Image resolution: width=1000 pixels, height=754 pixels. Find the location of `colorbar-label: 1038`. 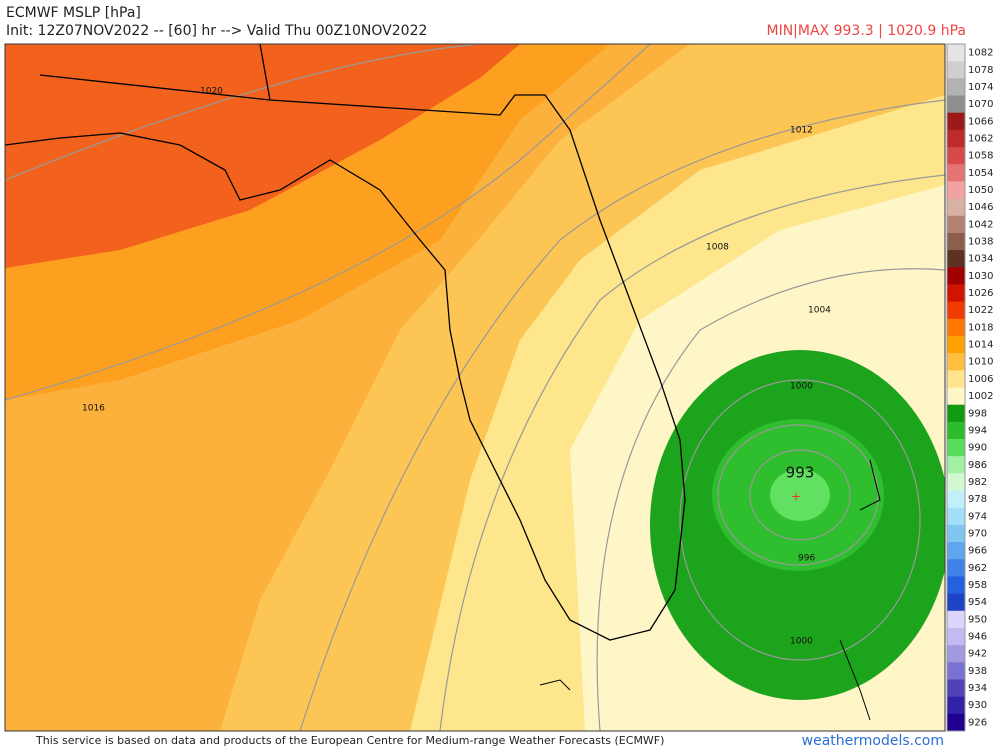

colorbar-label: 1038 is located at coordinates (980, 242).